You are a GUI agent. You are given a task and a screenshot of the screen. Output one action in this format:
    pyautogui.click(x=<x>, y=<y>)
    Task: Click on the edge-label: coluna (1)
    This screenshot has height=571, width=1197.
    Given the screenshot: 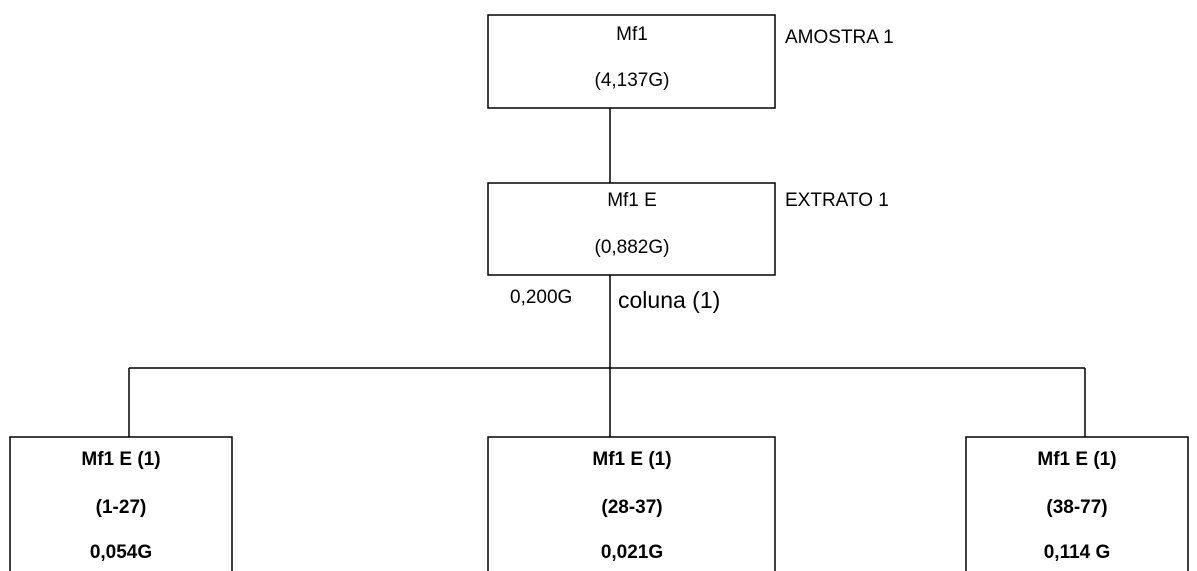 What is the action you would take?
    pyautogui.click(x=669, y=300)
    